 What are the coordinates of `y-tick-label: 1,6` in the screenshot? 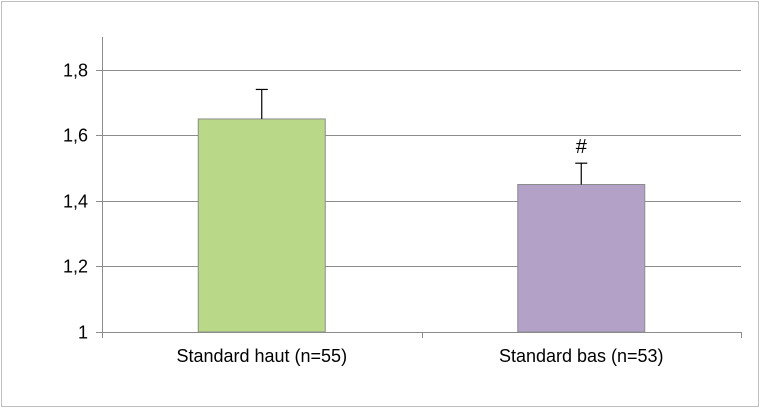 It's located at (75, 136).